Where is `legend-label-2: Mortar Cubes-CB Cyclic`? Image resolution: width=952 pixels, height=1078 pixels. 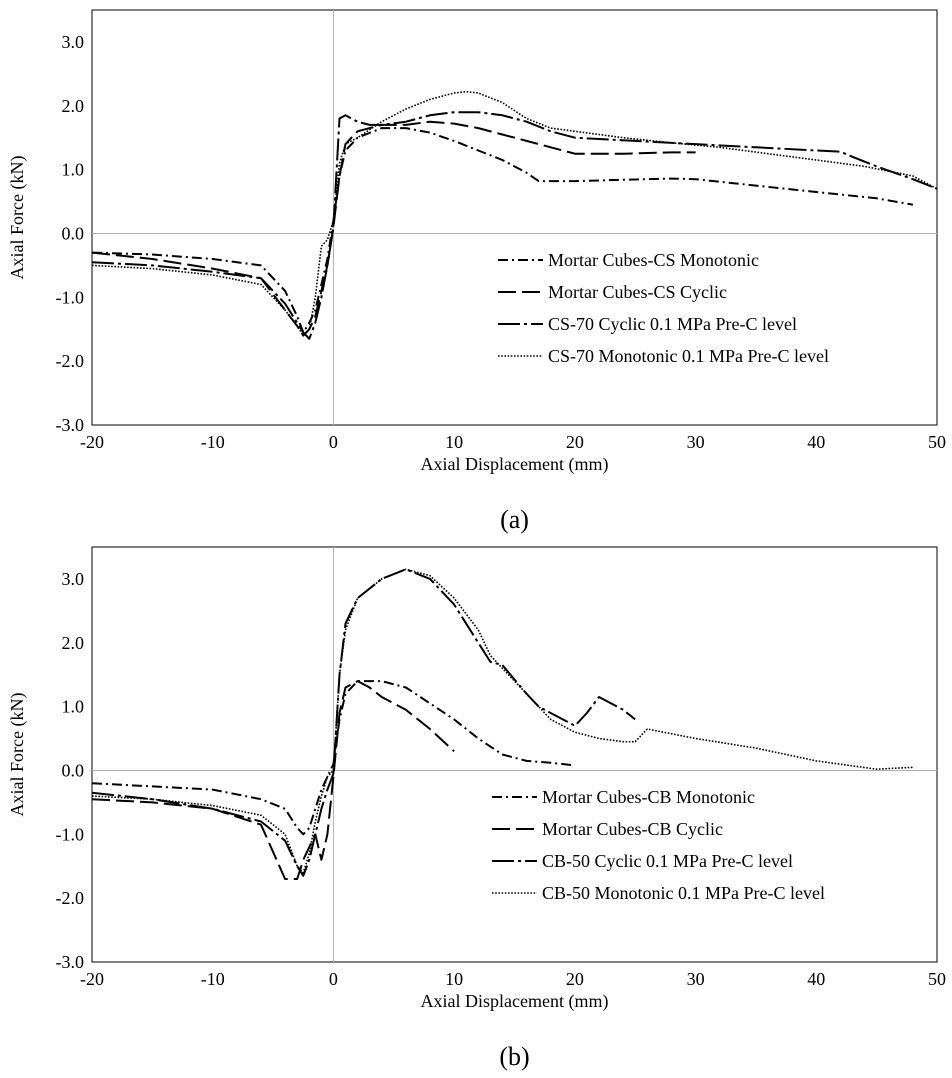 legend-label-2: Mortar Cubes-CB Cyclic is located at coordinates (632, 829).